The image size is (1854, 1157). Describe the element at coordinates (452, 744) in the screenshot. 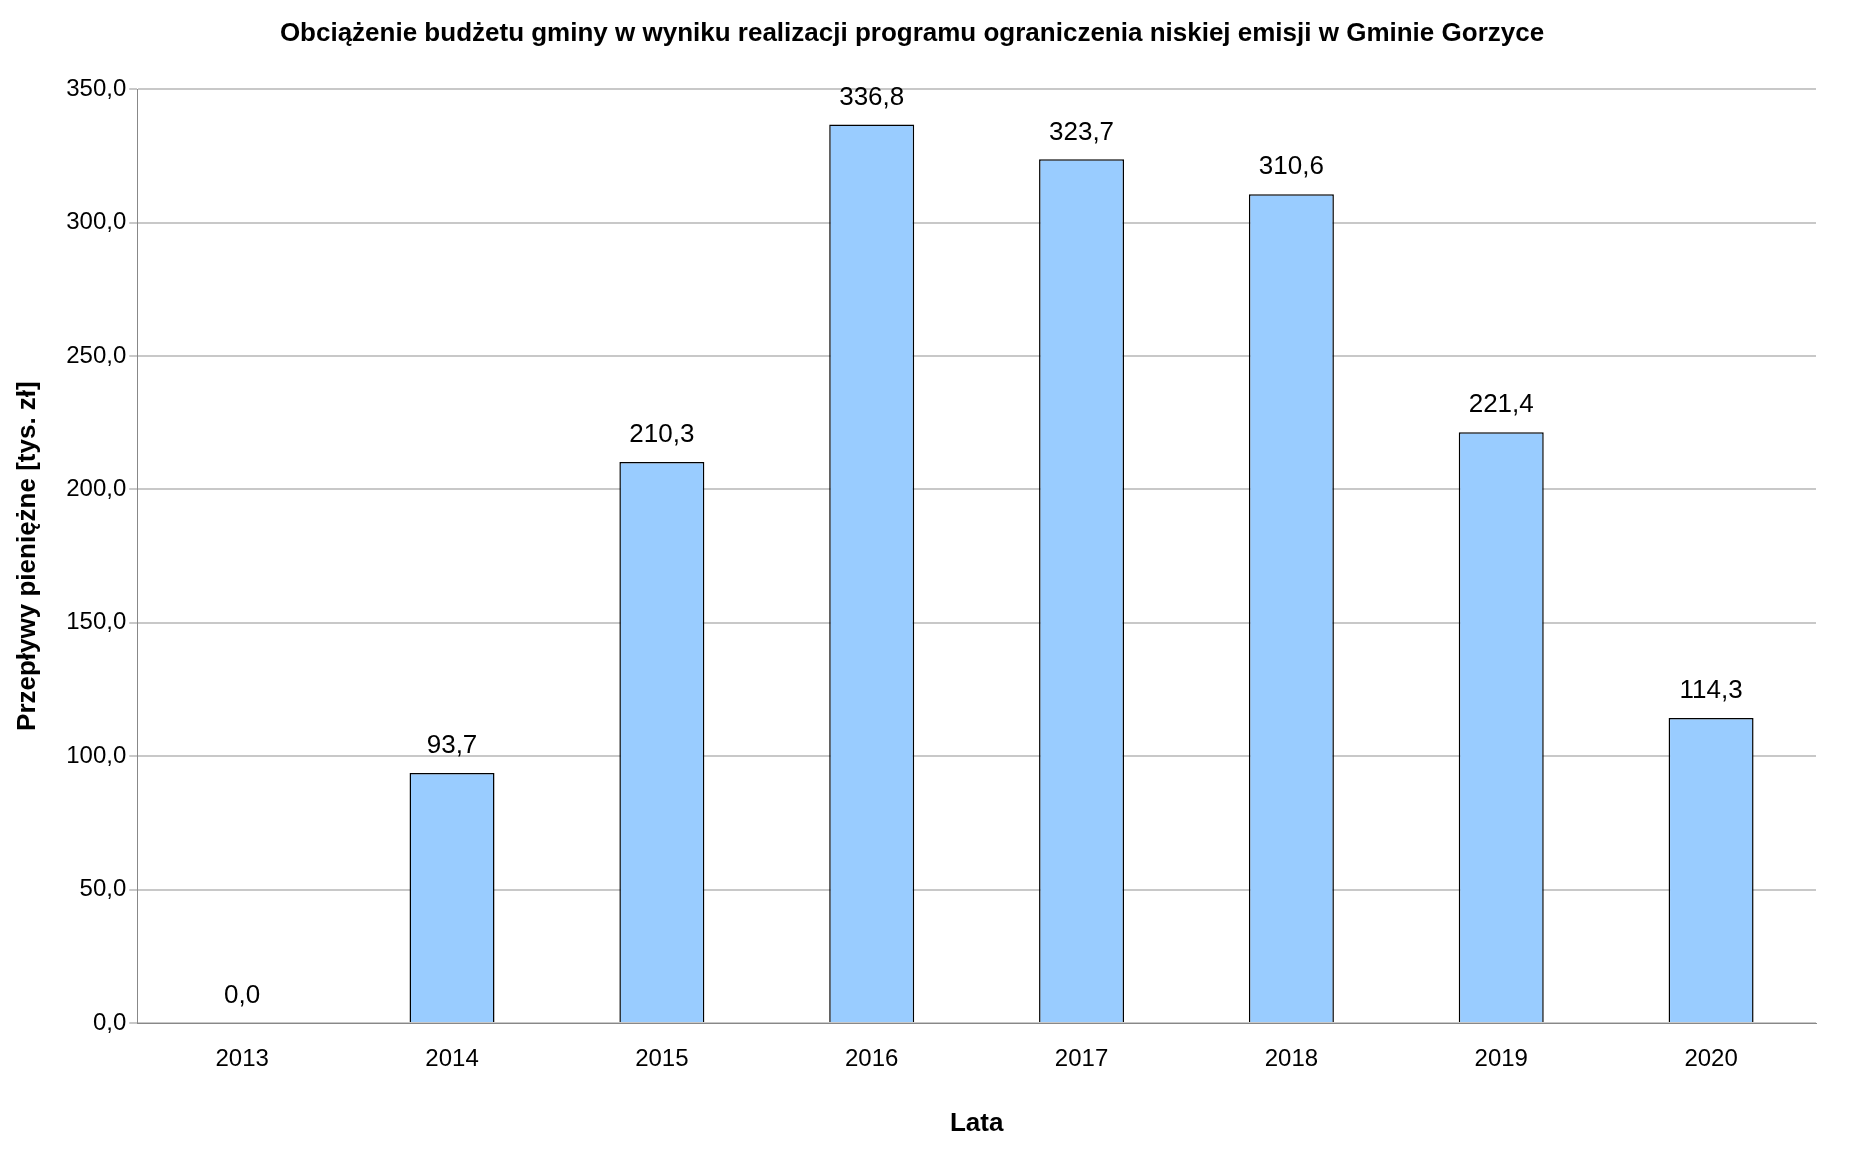

I see `data-label: 93,7` at that location.